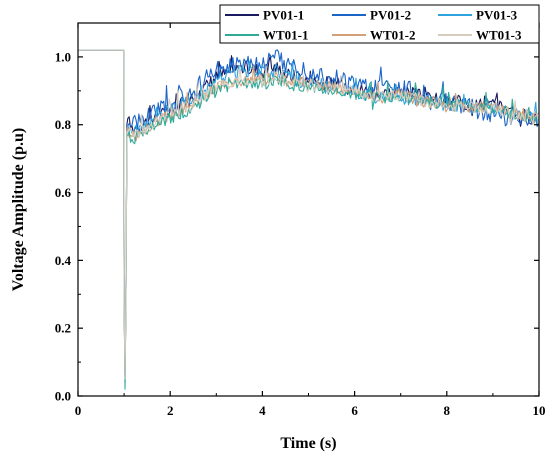  I want to click on y-tick-label: 0.0, so click(63, 396).